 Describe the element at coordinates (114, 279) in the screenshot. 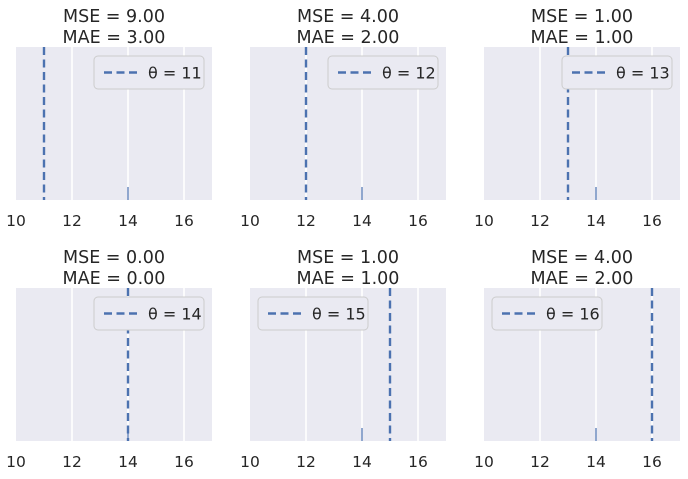

I see `subplot-title-line-2: MAE = 0.00` at that location.